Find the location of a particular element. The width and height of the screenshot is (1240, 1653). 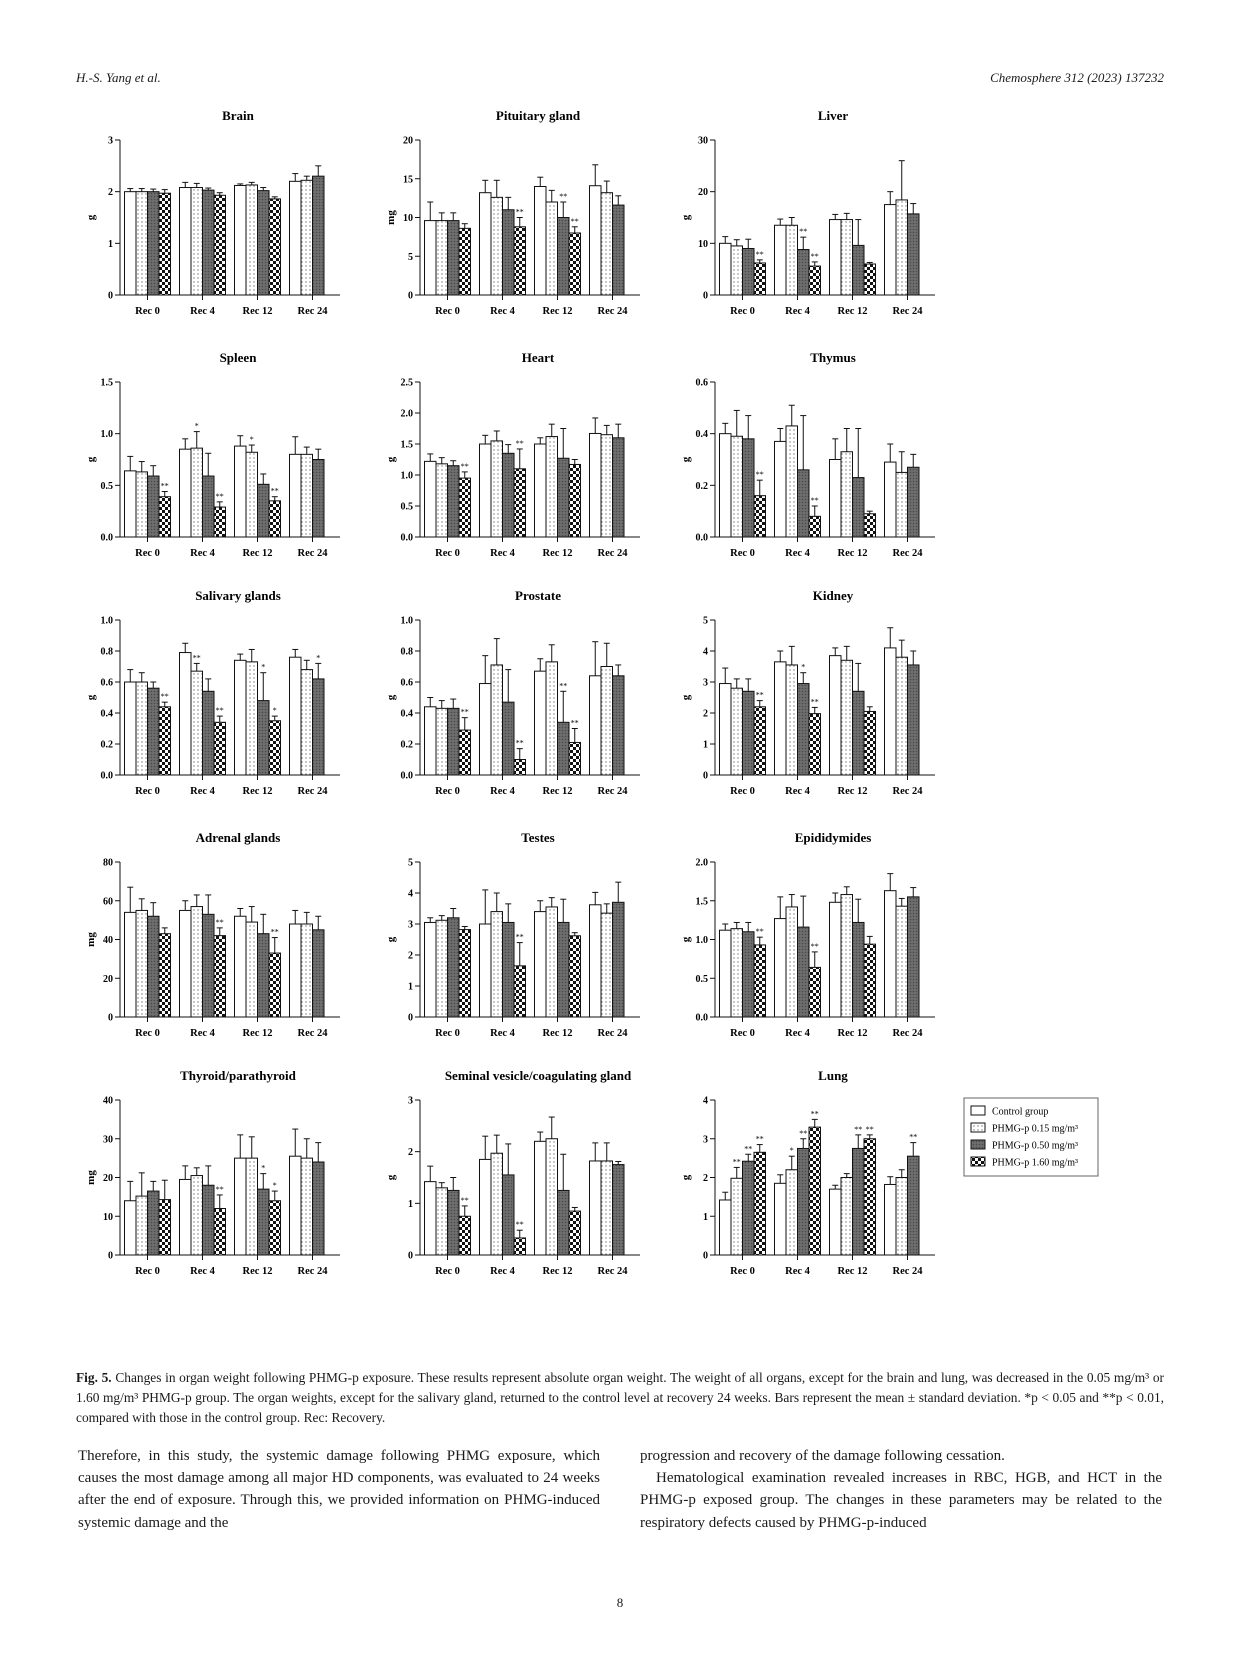

running-header-journal: Chemosphere 312 (2023) 137232 is located at coordinates (1077, 77).